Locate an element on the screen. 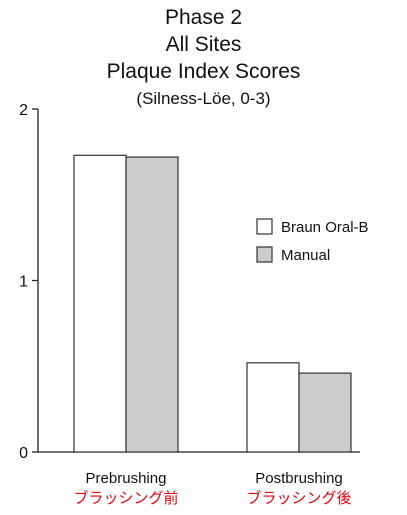 This screenshot has width=407, height=515. legend-label-braun: Braun Oral-B is located at coordinates (325, 227).